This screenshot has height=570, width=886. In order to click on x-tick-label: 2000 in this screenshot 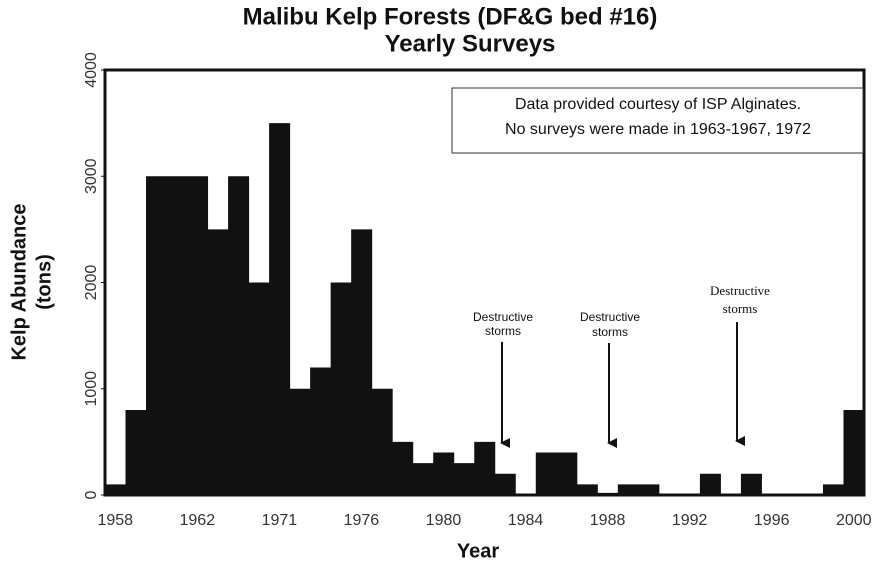, I will do `click(854, 520)`.